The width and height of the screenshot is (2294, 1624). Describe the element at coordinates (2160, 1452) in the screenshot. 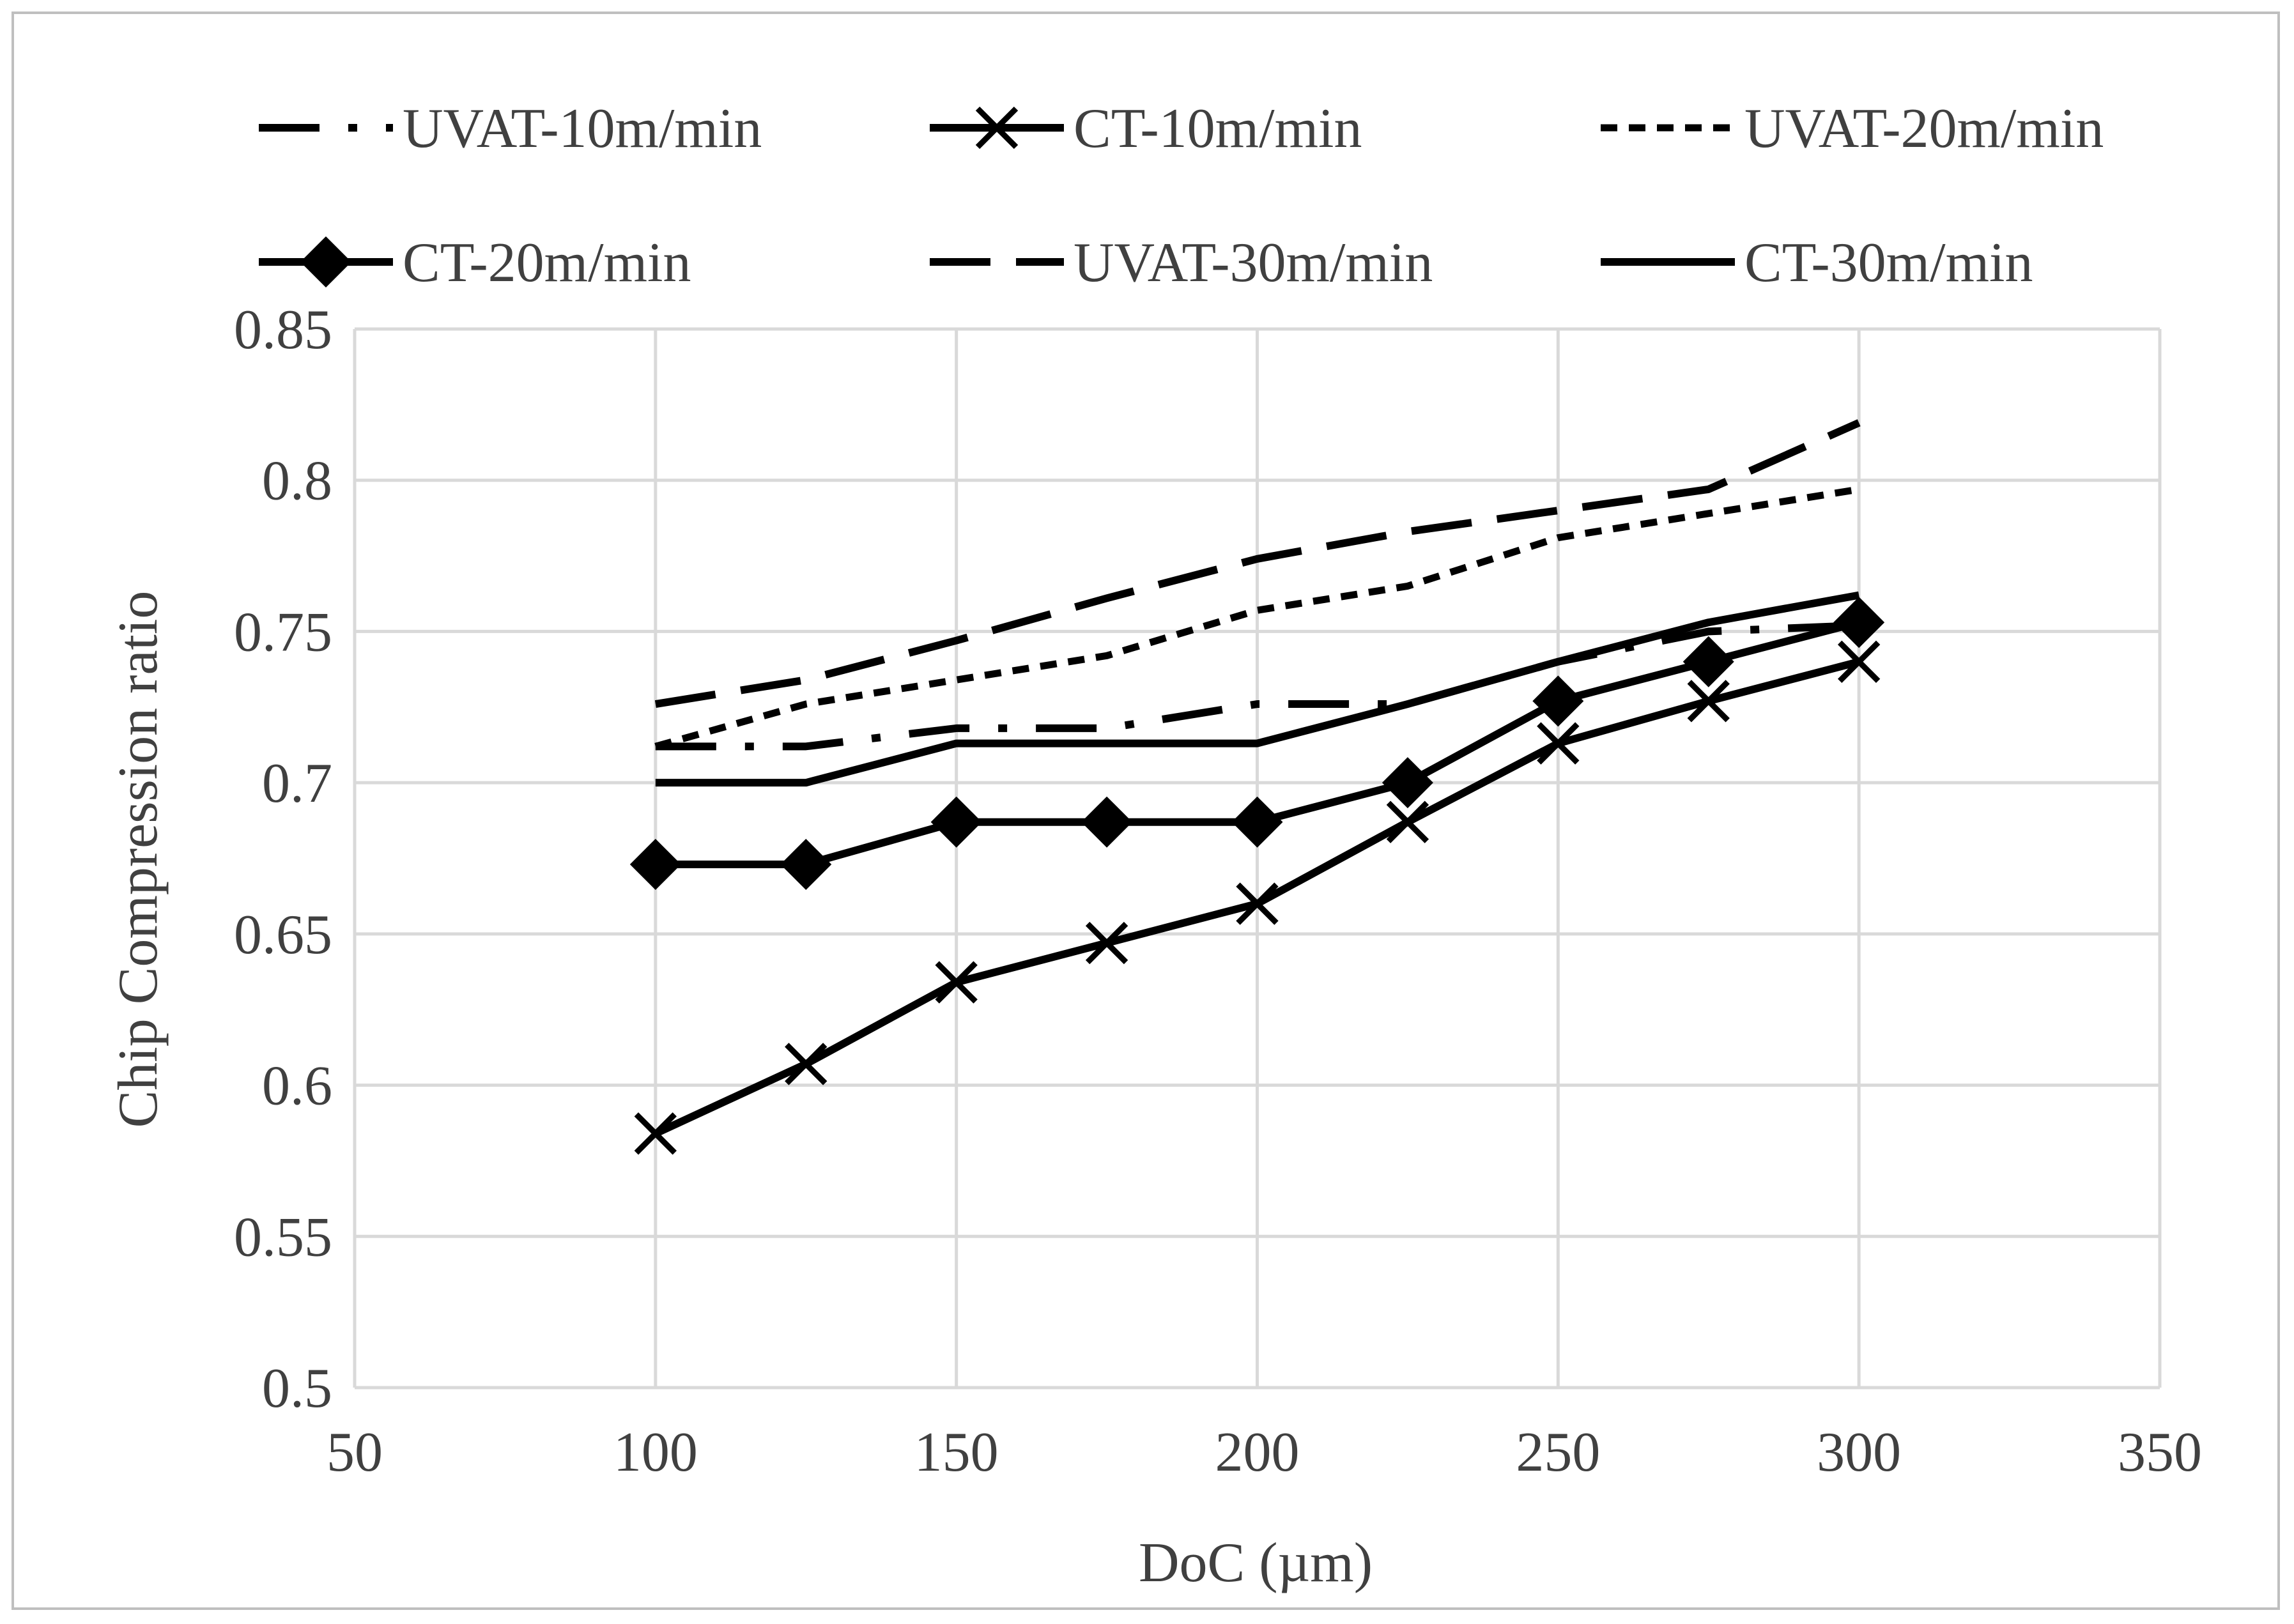

I see `x-tick-label: 350` at that location.